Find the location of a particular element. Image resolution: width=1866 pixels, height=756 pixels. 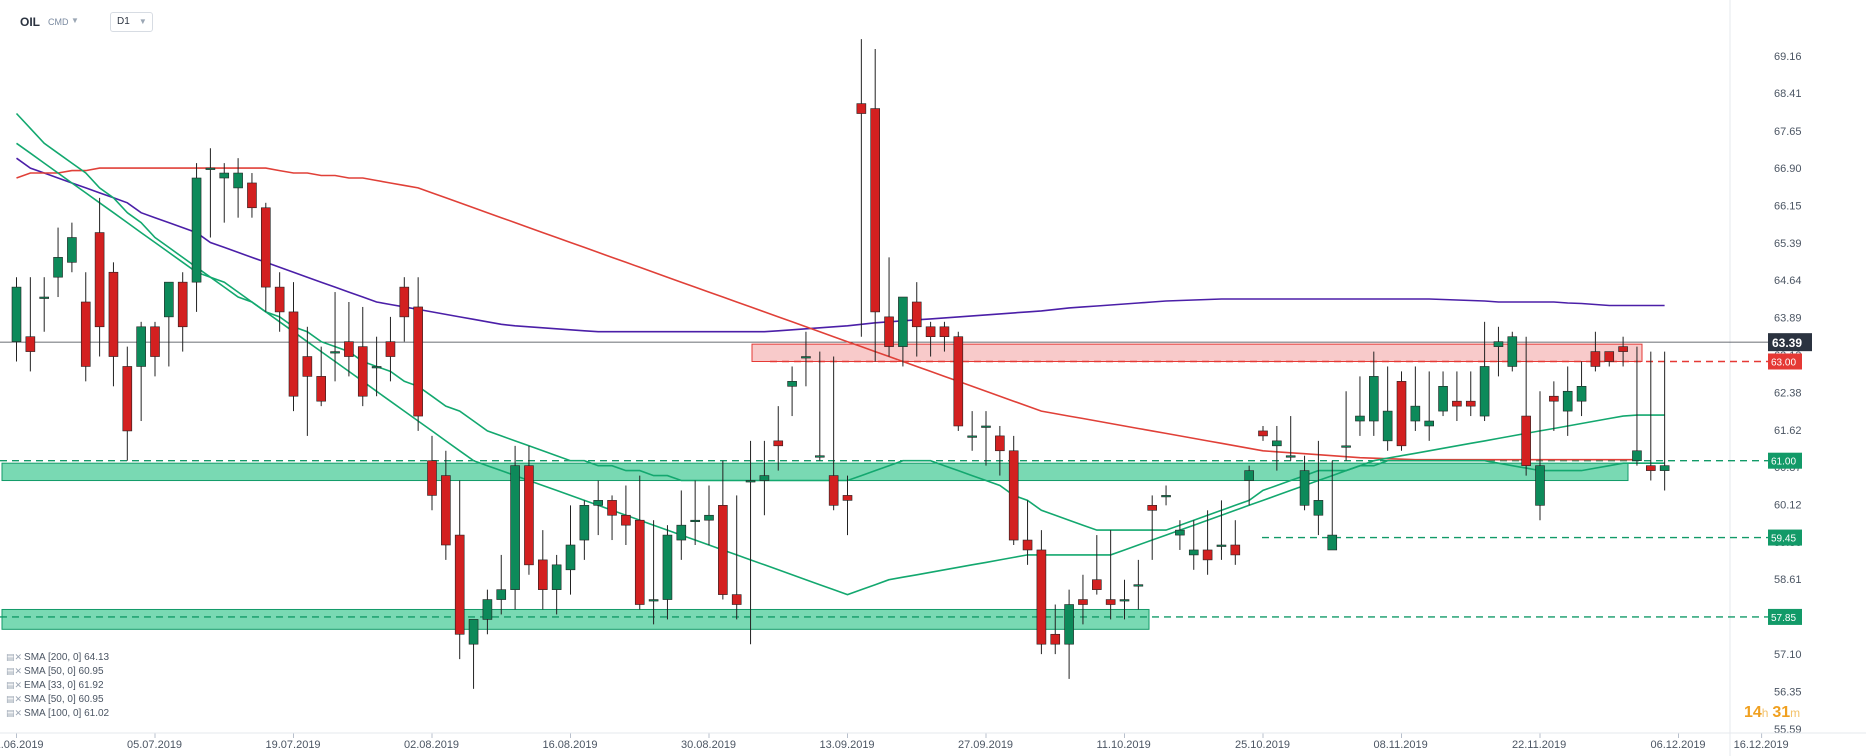

countdown-hours: 14 is located at coordinates (1753, 712).